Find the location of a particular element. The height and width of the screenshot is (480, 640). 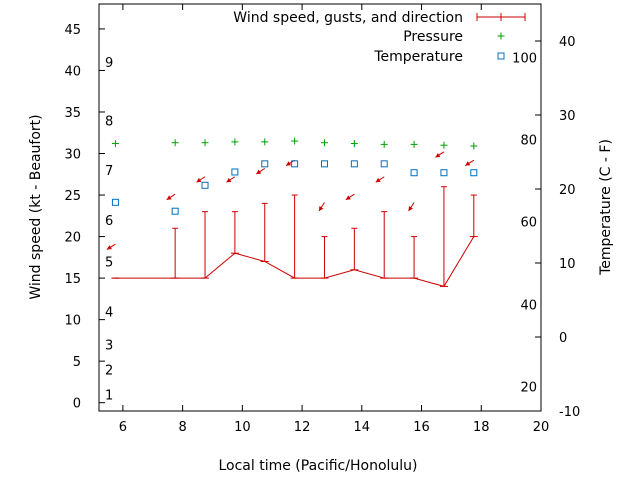

y2-tick-label: 20 is located at coordinates (567, 190).